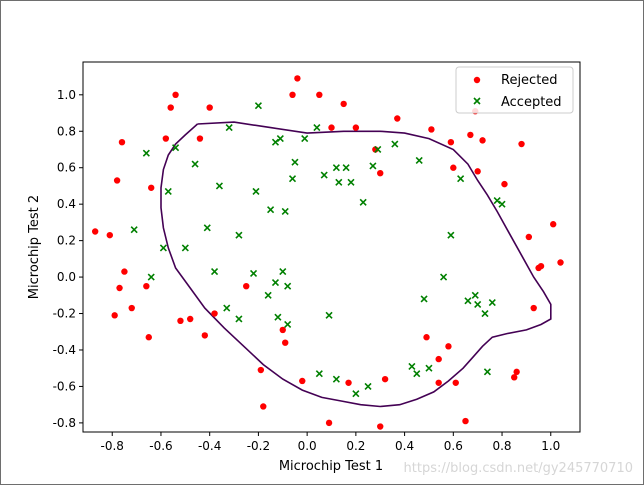 The height and width of the screenshot is (485, 644). I want to click on watermark-text: https://blog.csdn.net/gy245770710, so click(518, 468).